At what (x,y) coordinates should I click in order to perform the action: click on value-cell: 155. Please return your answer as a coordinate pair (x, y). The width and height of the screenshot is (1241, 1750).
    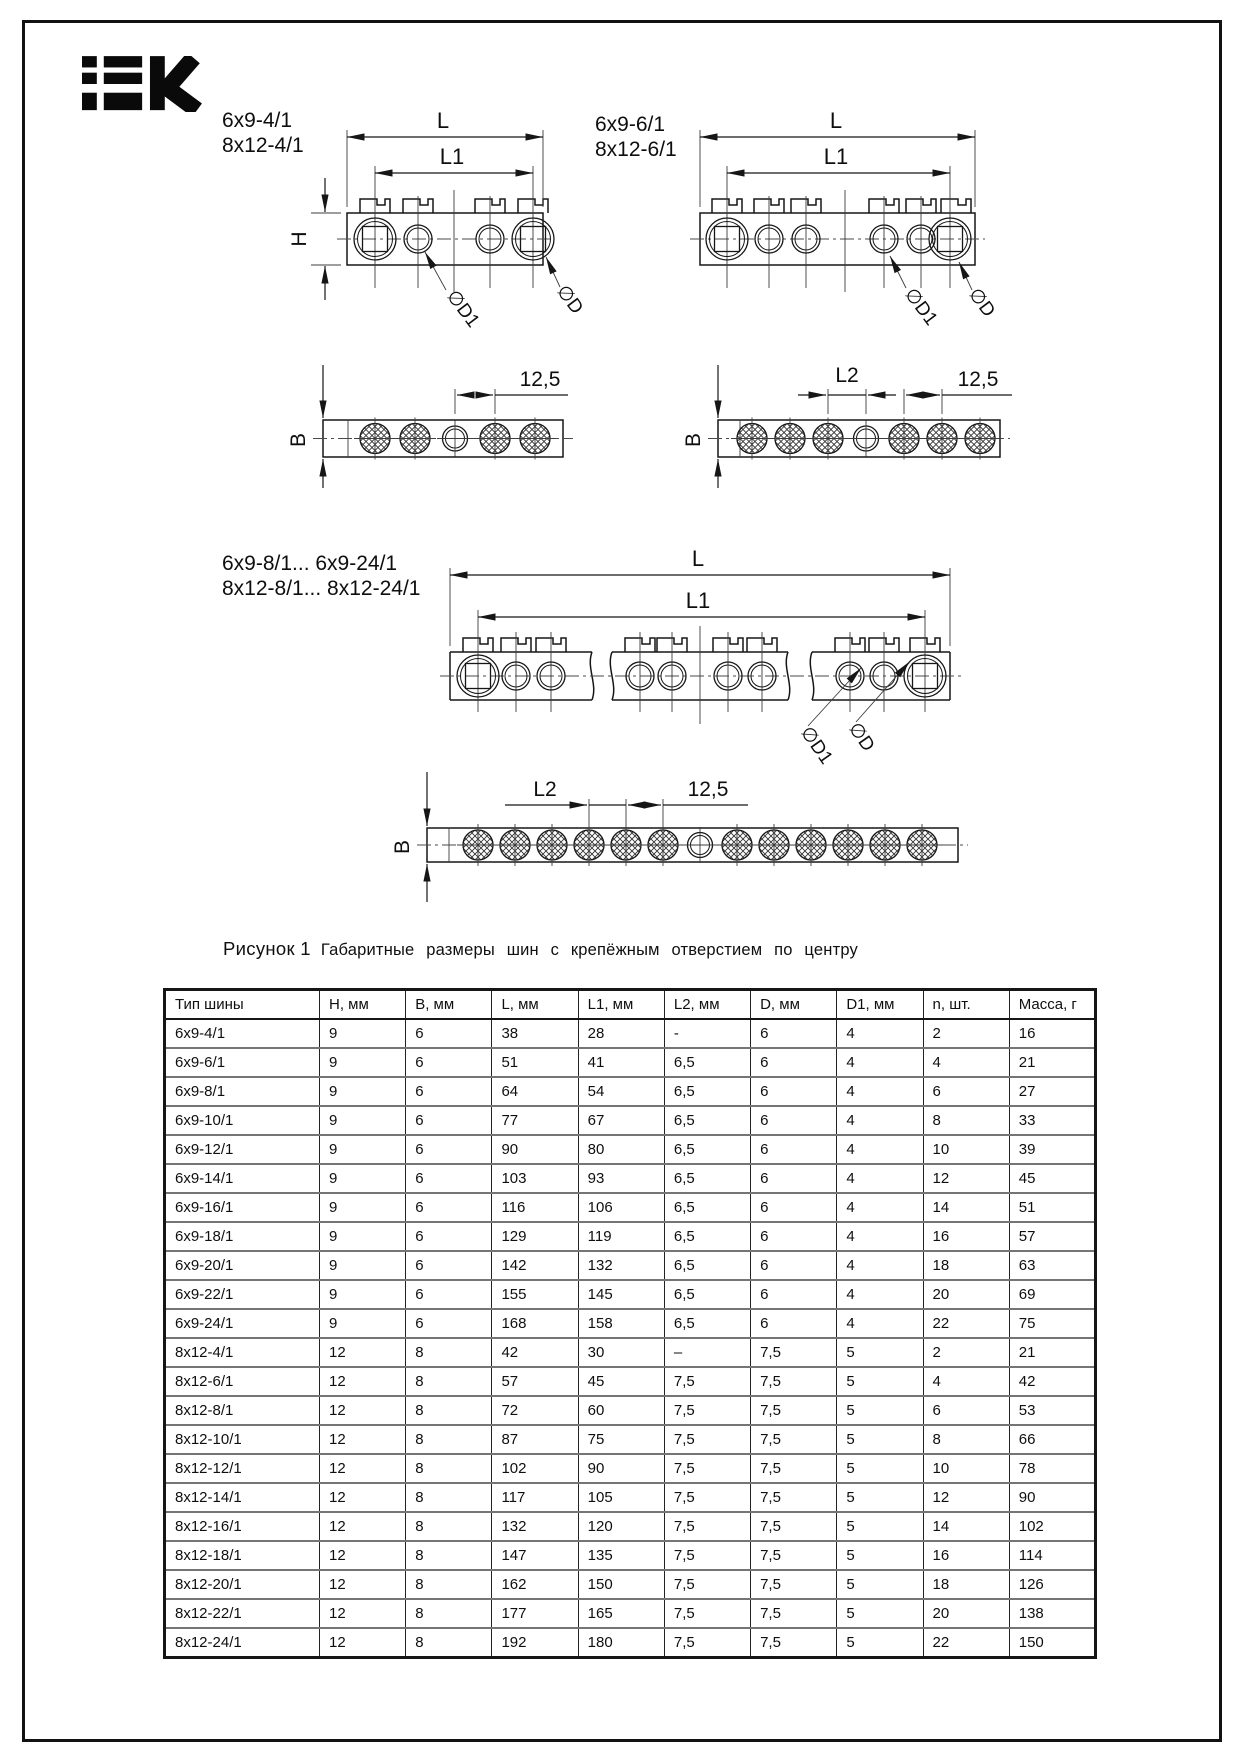
    Looking at the image, I should click on (535, 1295).